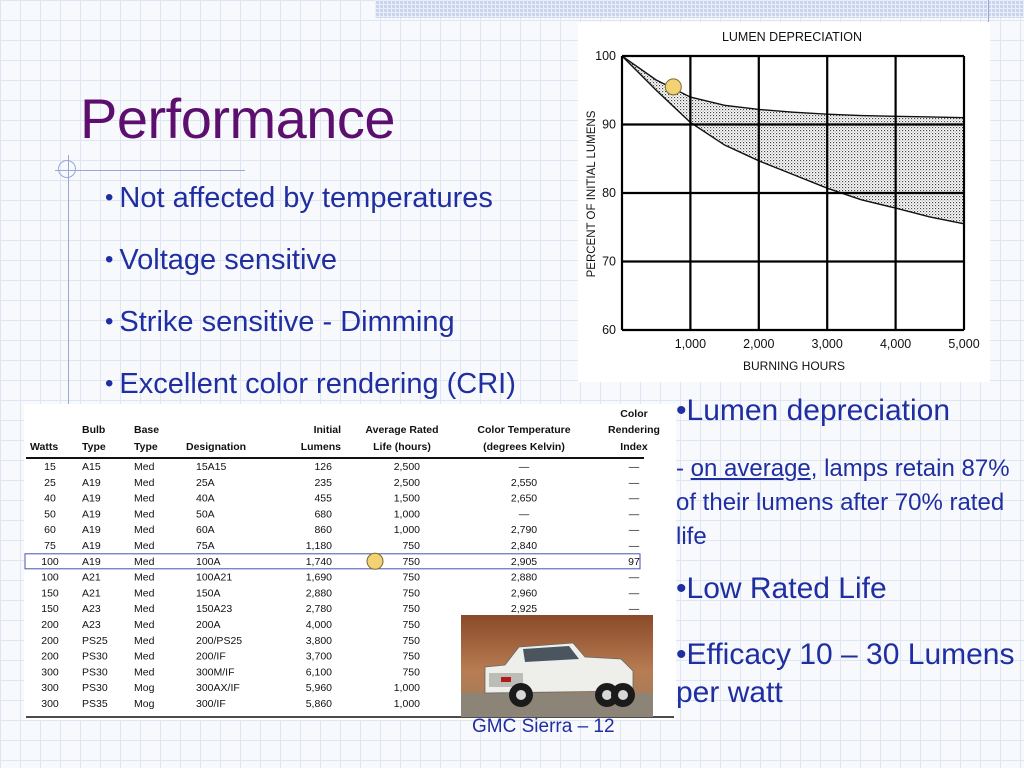 The image size is (1024, 768). Describe the element at coordinates (319, 672) in the screenshot. I see `table-cell: 6,100` at that location.